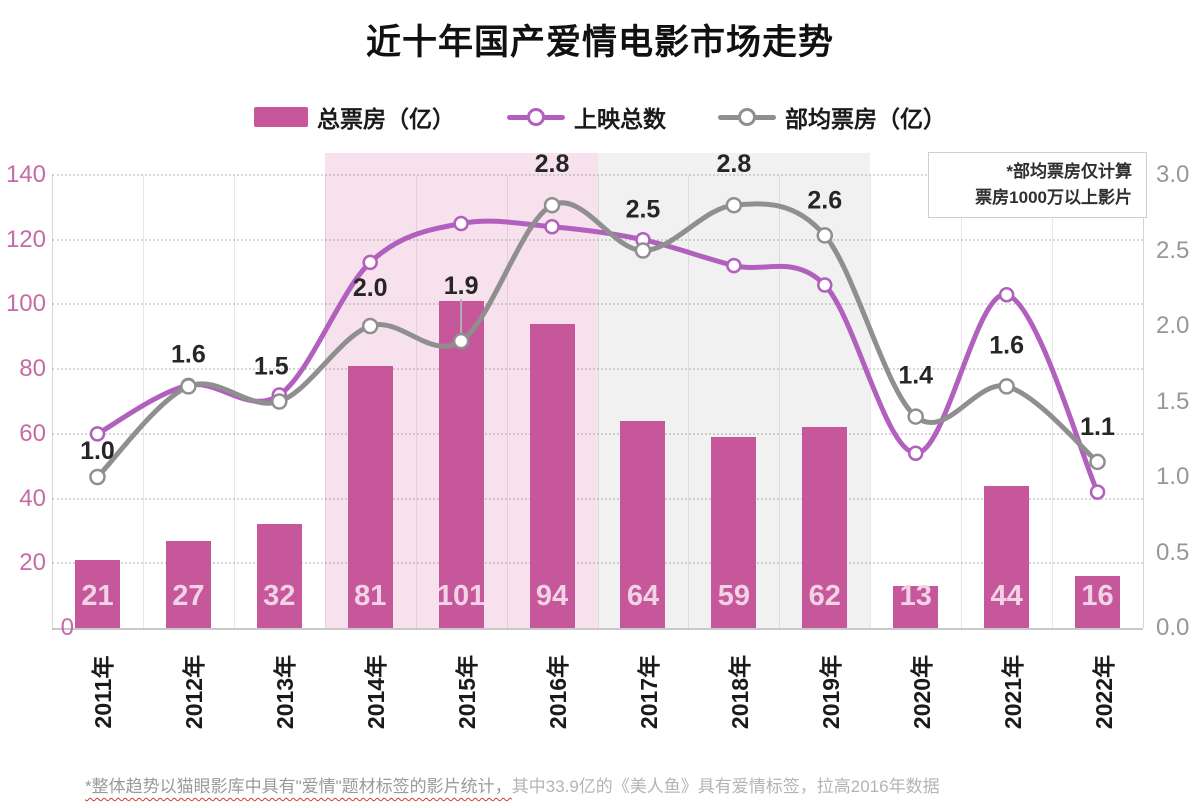 This screenshot has width=1200, height=808. I want to click on bar-value-label: 13, so click(915, 596).